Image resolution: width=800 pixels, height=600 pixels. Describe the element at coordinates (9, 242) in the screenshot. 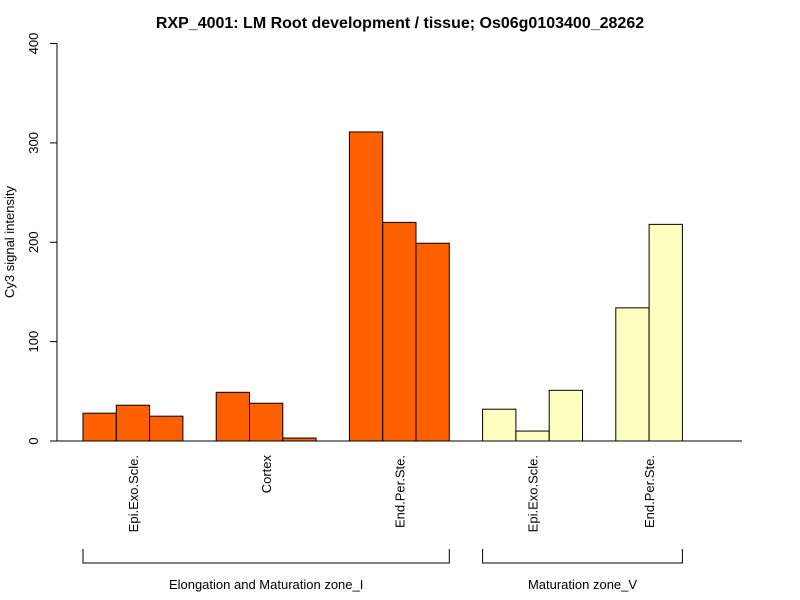

I see `y-axis-label: Cy3 signal intensity` at that location.